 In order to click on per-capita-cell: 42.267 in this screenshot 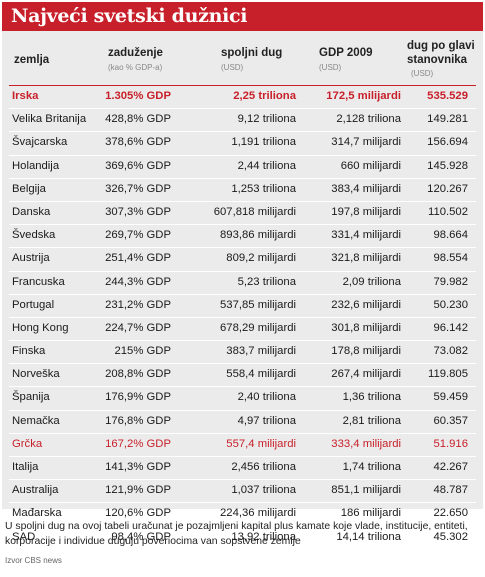, I will do `click(450, 467)`.